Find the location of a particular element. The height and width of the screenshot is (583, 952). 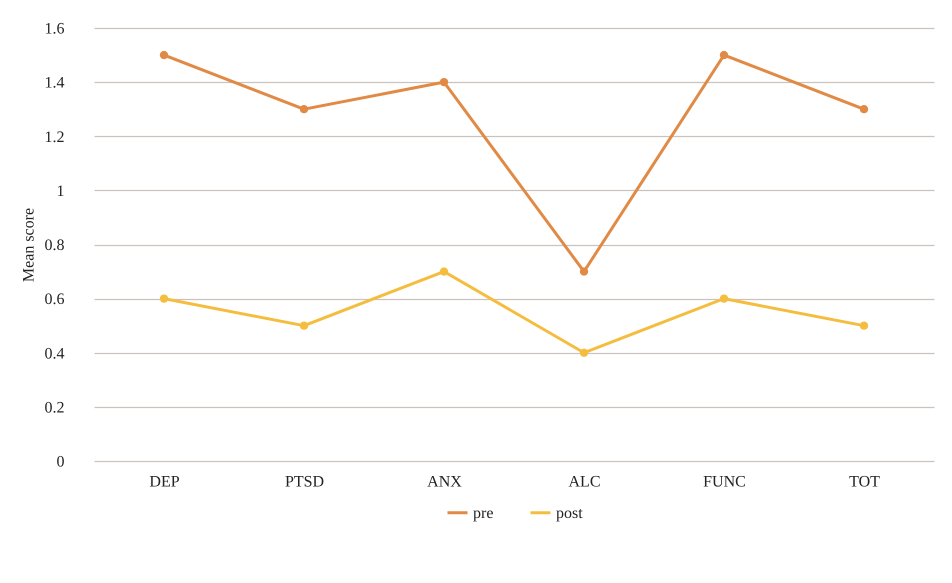

y-tick-label: 1.4 is located at coordinates (54, 83).